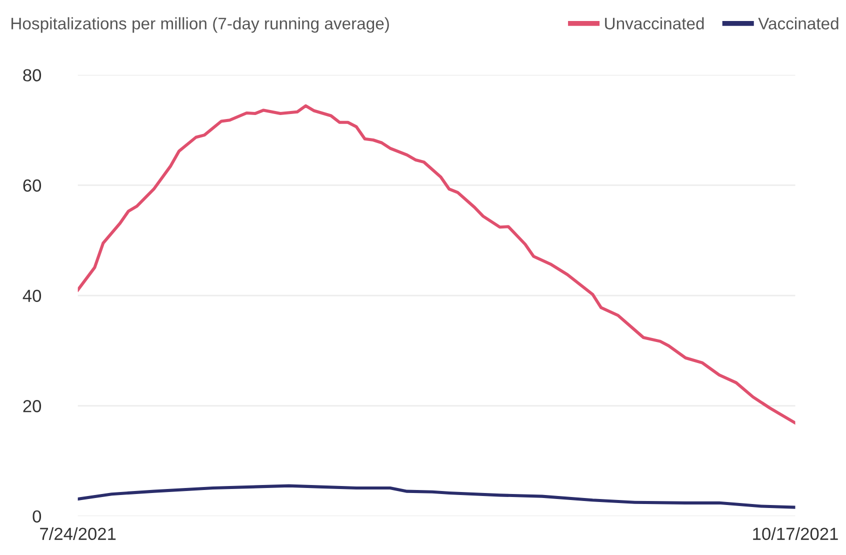  What do you see at coordinates (32, 406) in the screenshot?
I see `y-tick-label: 20` at bounding box center [32, 406].